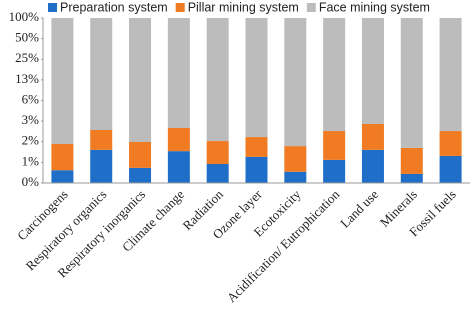 The height and width of the screenshot is (324, 474). Describe the element at coordinates (31, 160) in the screenshot. I see `y-tick-label: 1%` at that location.